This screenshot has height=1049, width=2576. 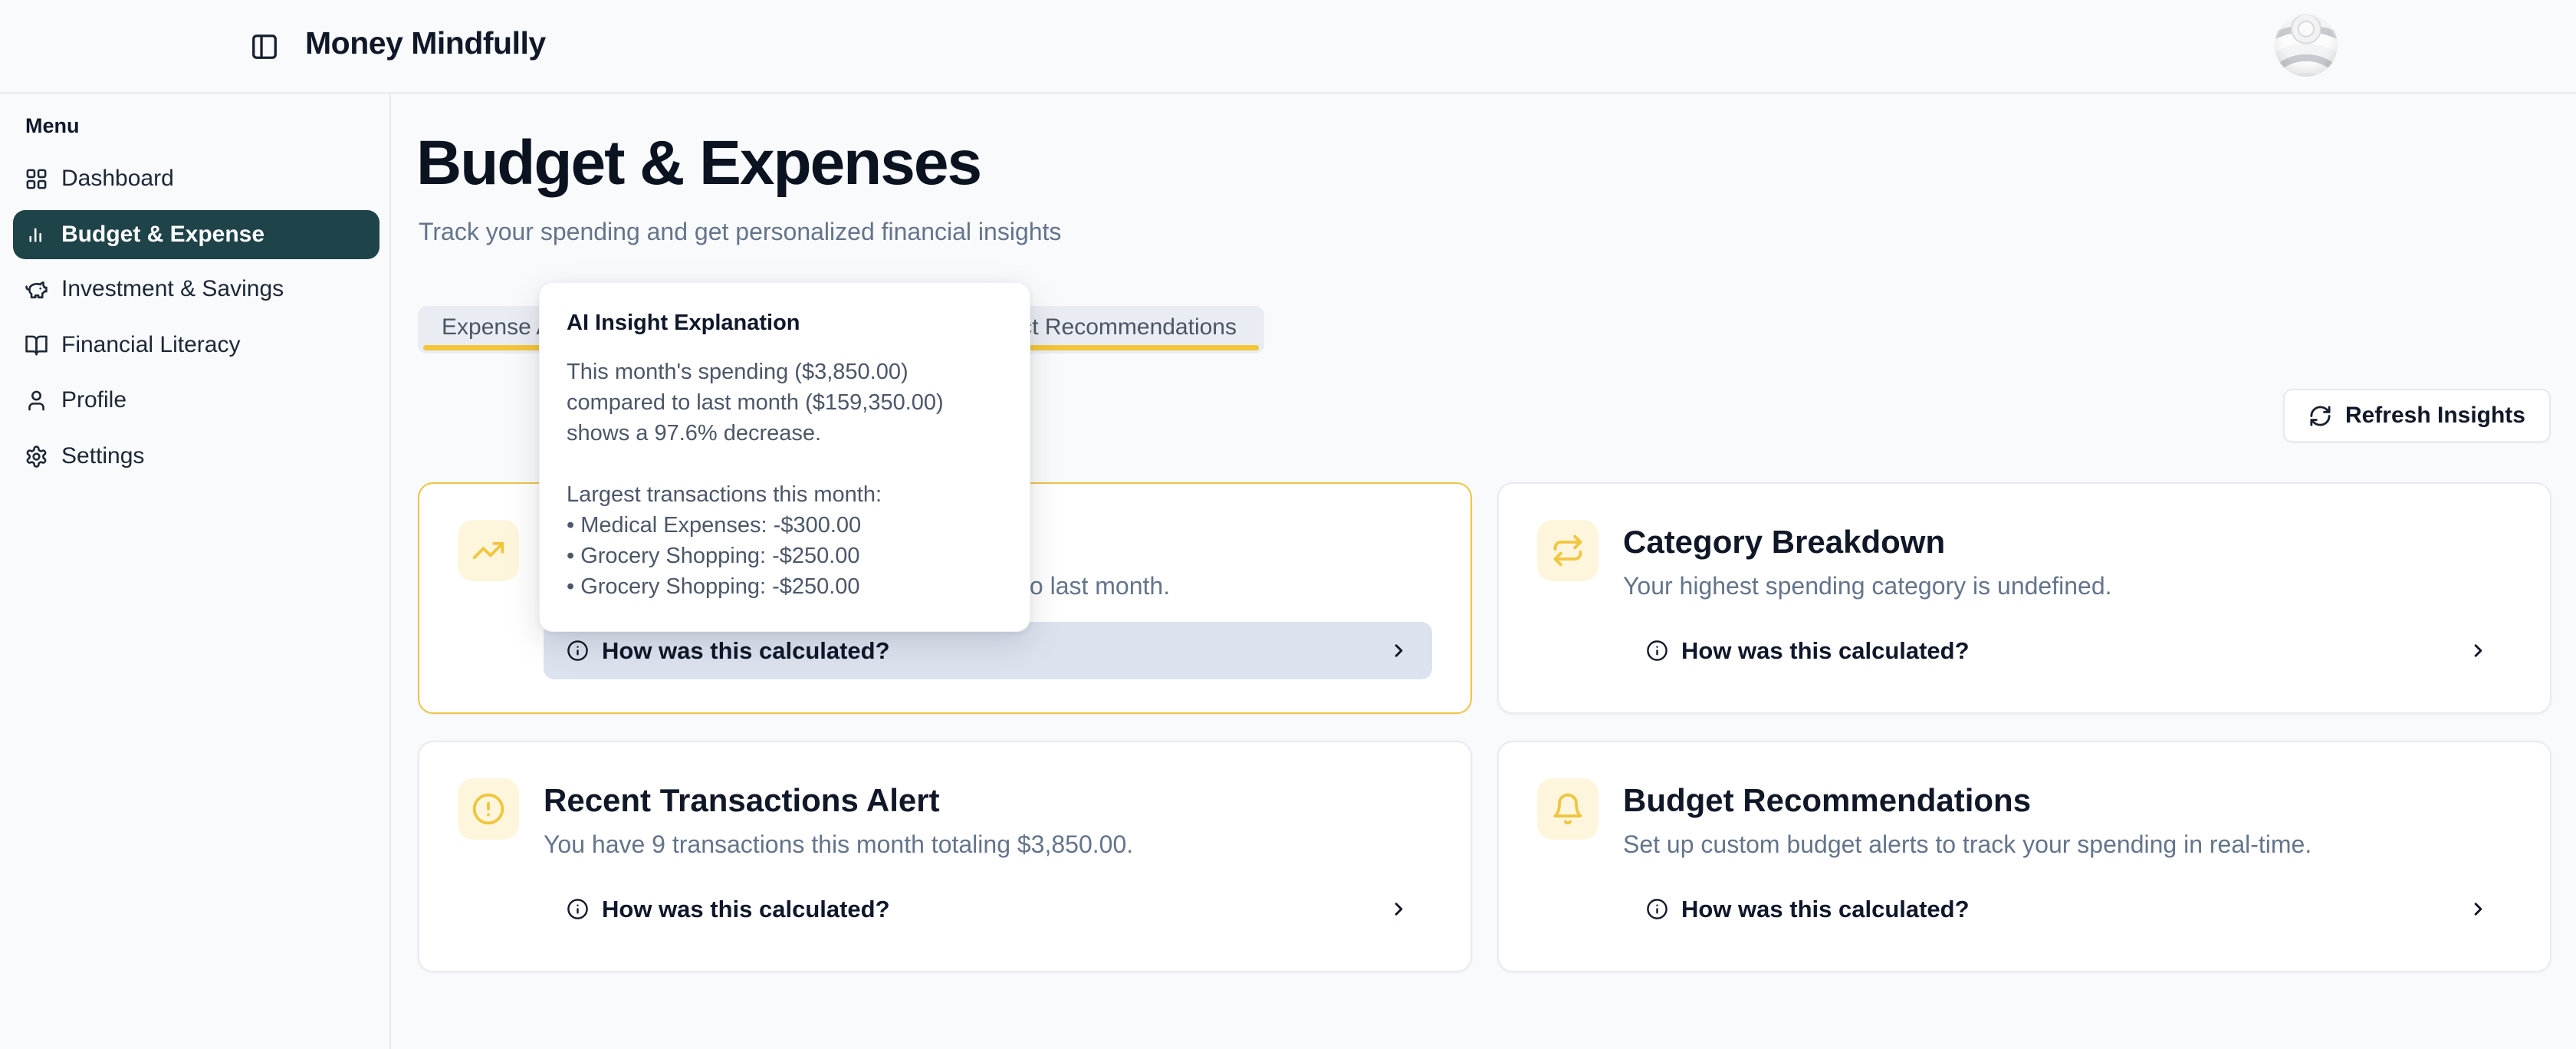 What do you see at coordinates (196, 178) in the screenshot?
I see `sidebar-item-dashboard: Dashboard` at bounding box center [196, 178].